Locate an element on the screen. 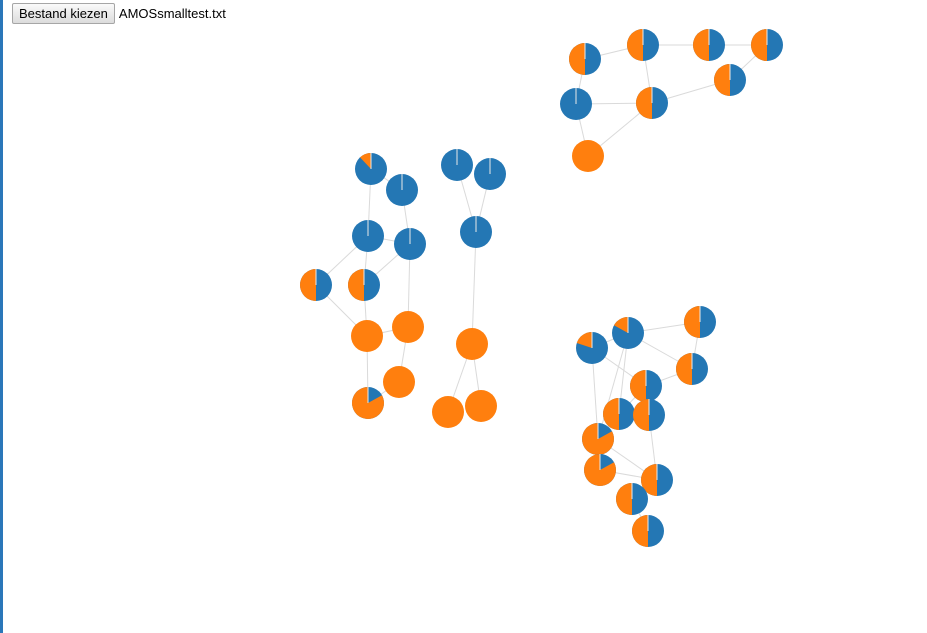 This screenshot has width=927, height=633. selected-file-name: AMOSsmalltest.txt is located at coordinates (172, 13).